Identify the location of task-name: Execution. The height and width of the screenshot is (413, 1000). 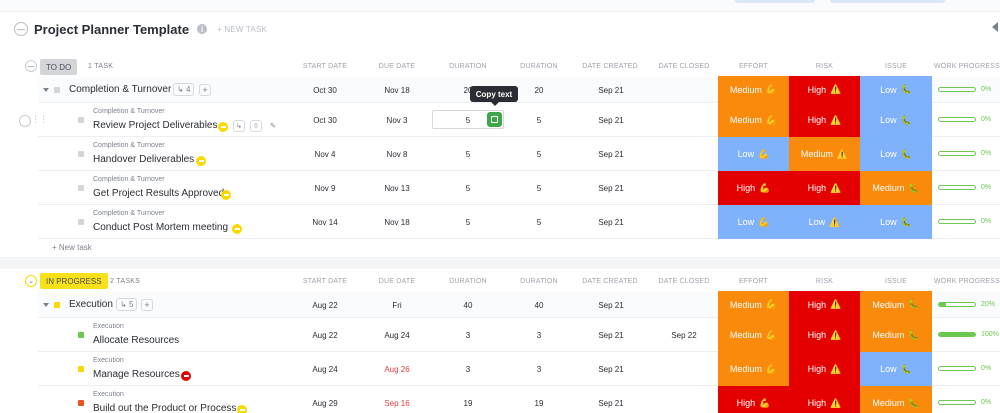
(91, 304).